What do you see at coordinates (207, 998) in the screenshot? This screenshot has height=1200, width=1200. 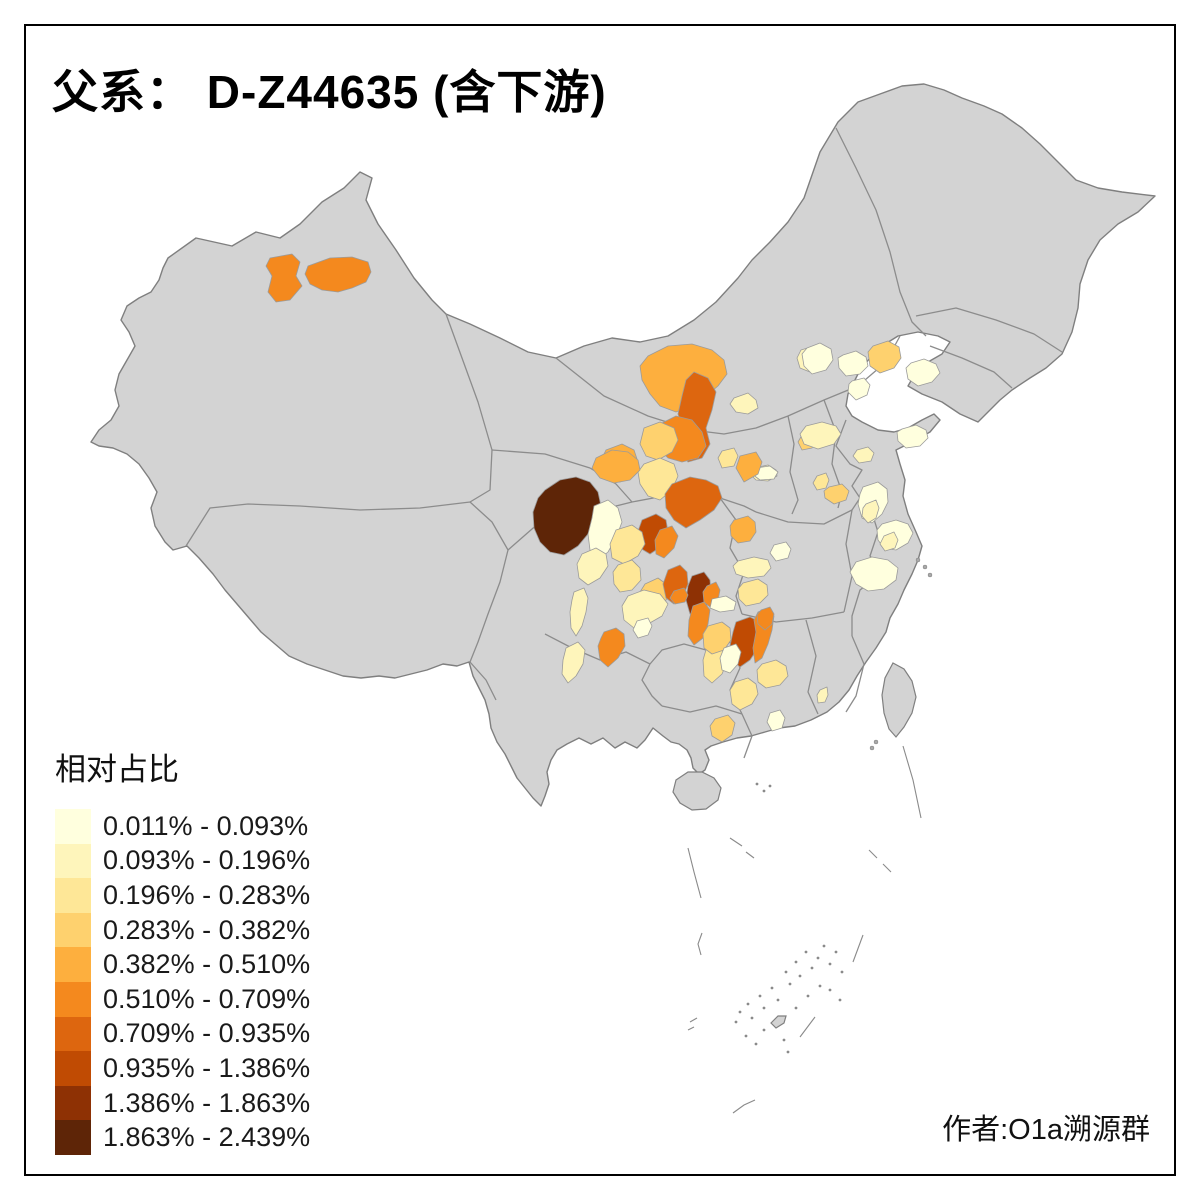 I see `legend-label: 0.510% - 0.709%` at bounding box center [207, 998].